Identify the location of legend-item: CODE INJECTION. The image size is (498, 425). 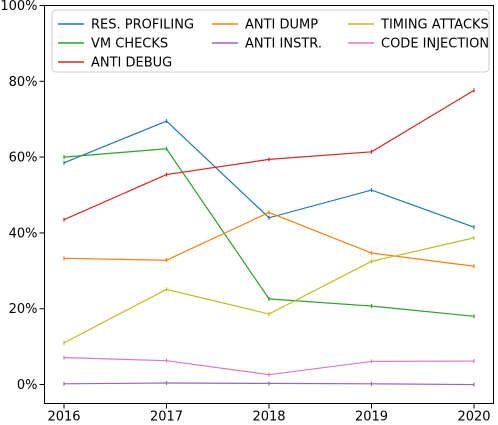
(418, 44).